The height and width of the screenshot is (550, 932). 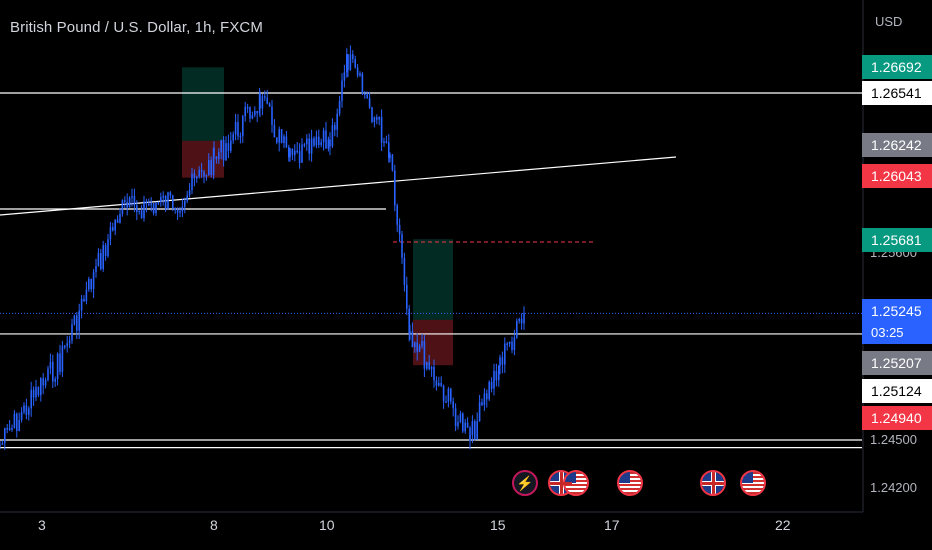 What do you see at coordinates (338, 186) in the screenshot?
I see `trend-line` at bounding box center [338, 186].